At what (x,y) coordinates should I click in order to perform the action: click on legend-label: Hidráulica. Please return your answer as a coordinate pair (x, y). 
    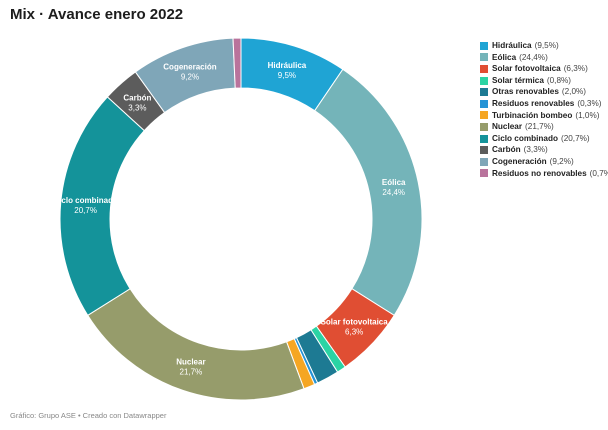
    Looking at the image, I should click on (512, 45).